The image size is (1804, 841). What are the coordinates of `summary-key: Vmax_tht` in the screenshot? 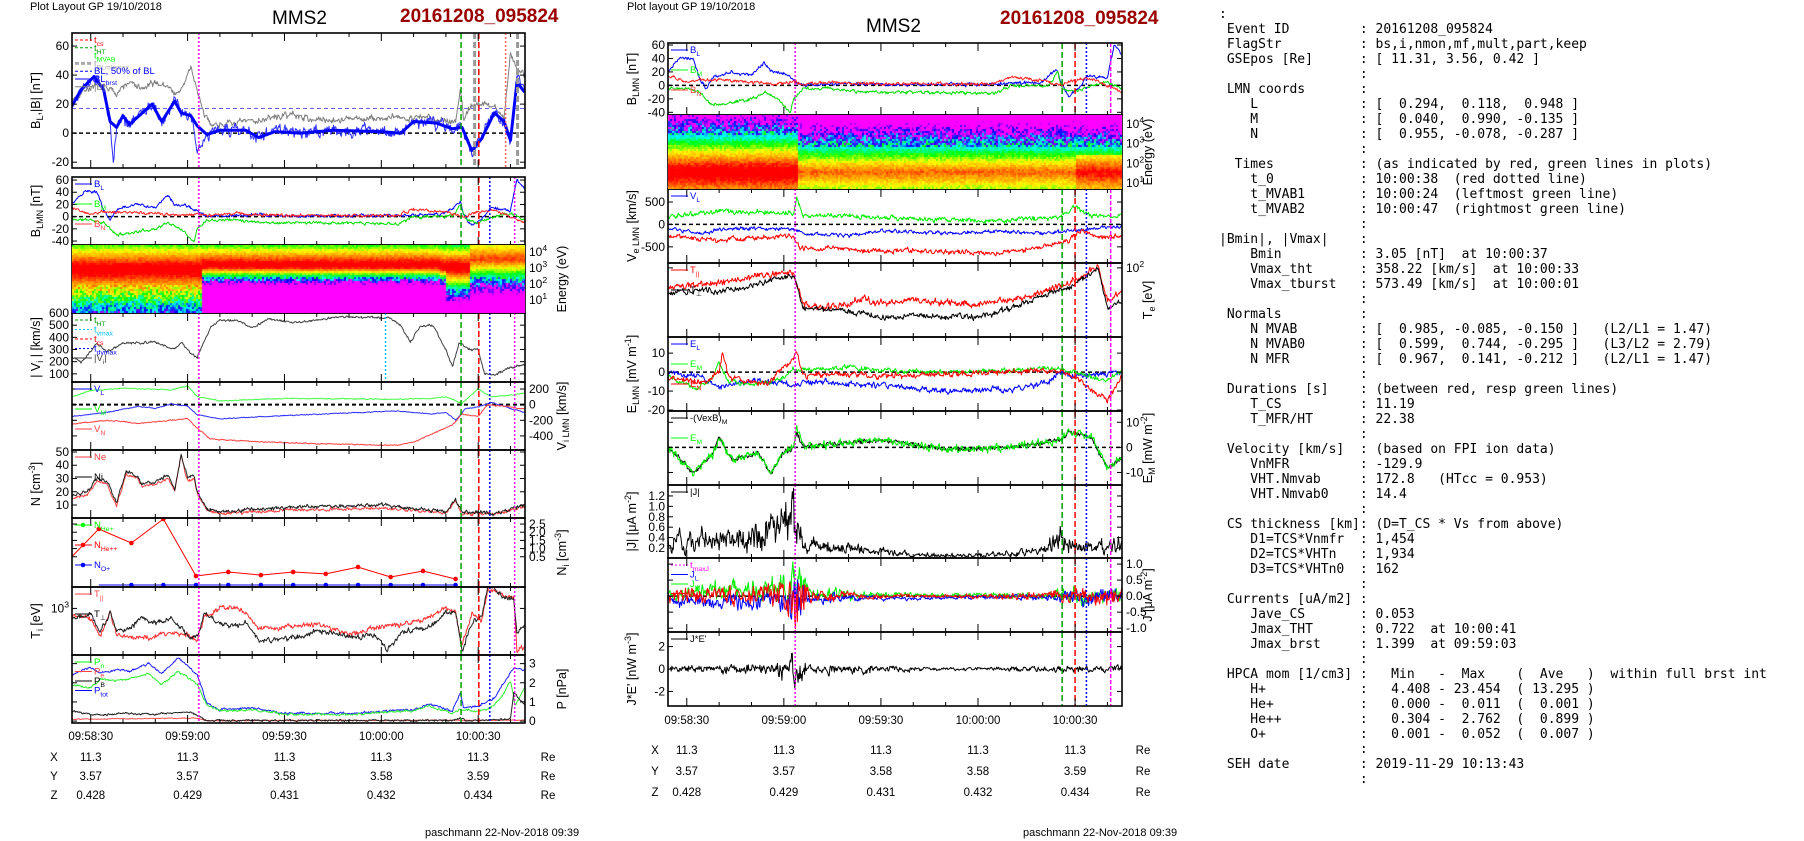 It's located at (1266, 269).